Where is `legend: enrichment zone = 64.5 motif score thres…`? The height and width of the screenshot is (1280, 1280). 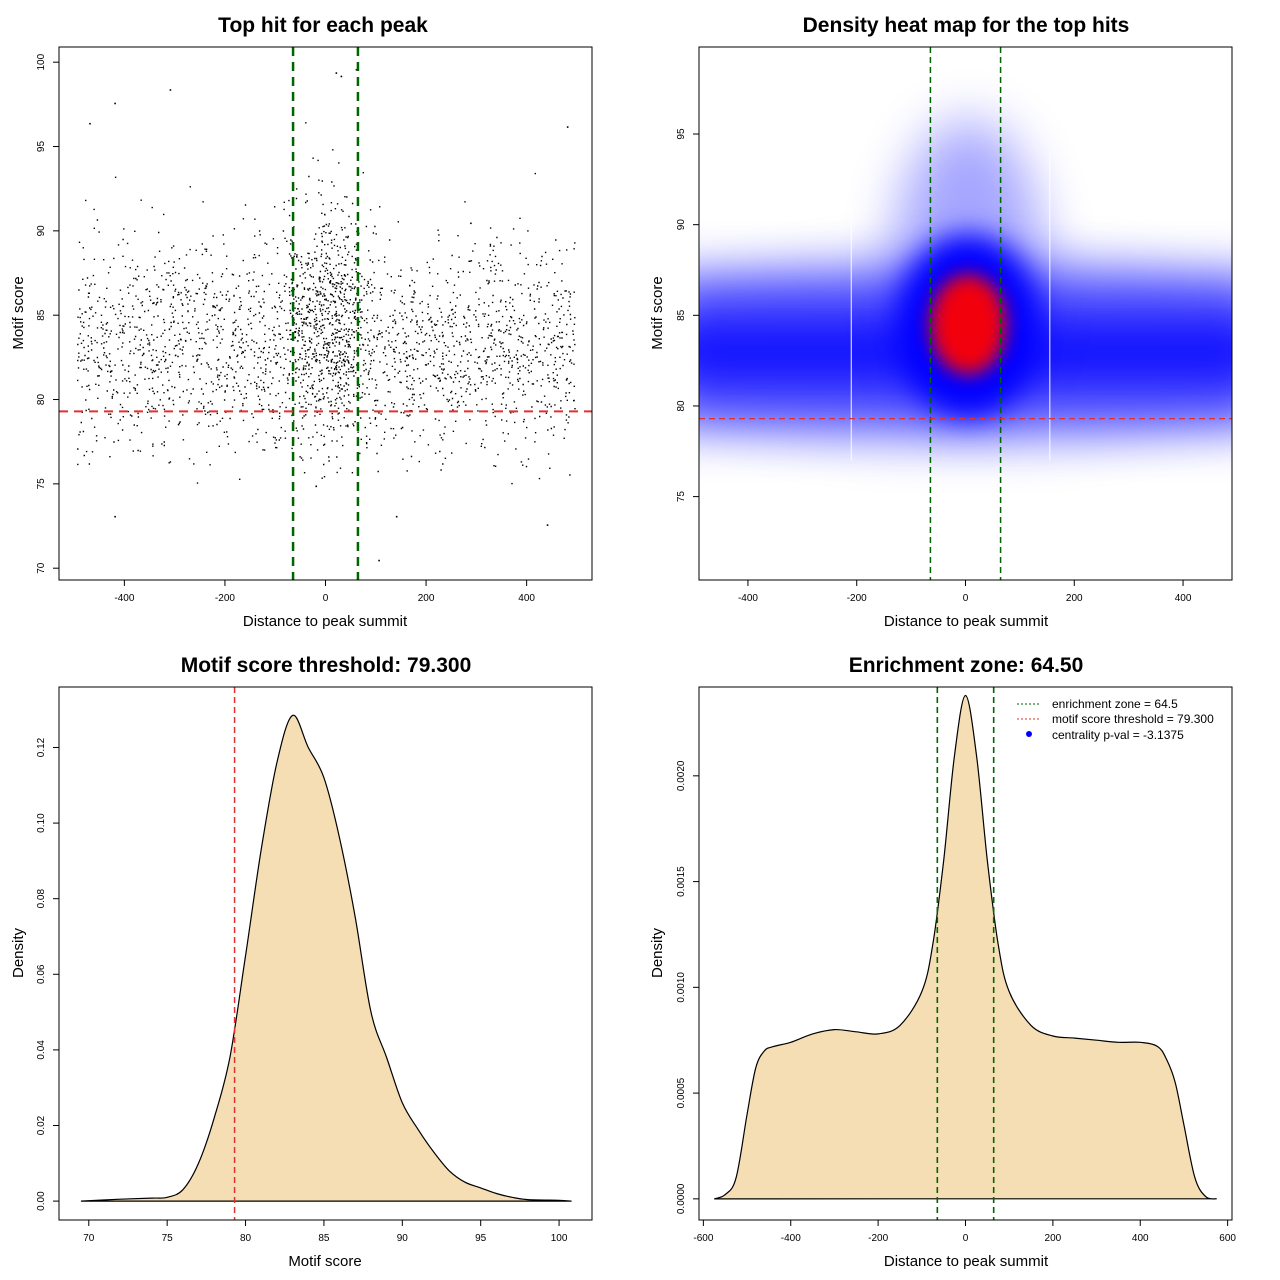
legend: enrichment zone = 64.5 motif score thres… is located at coordinates (1115, 719).